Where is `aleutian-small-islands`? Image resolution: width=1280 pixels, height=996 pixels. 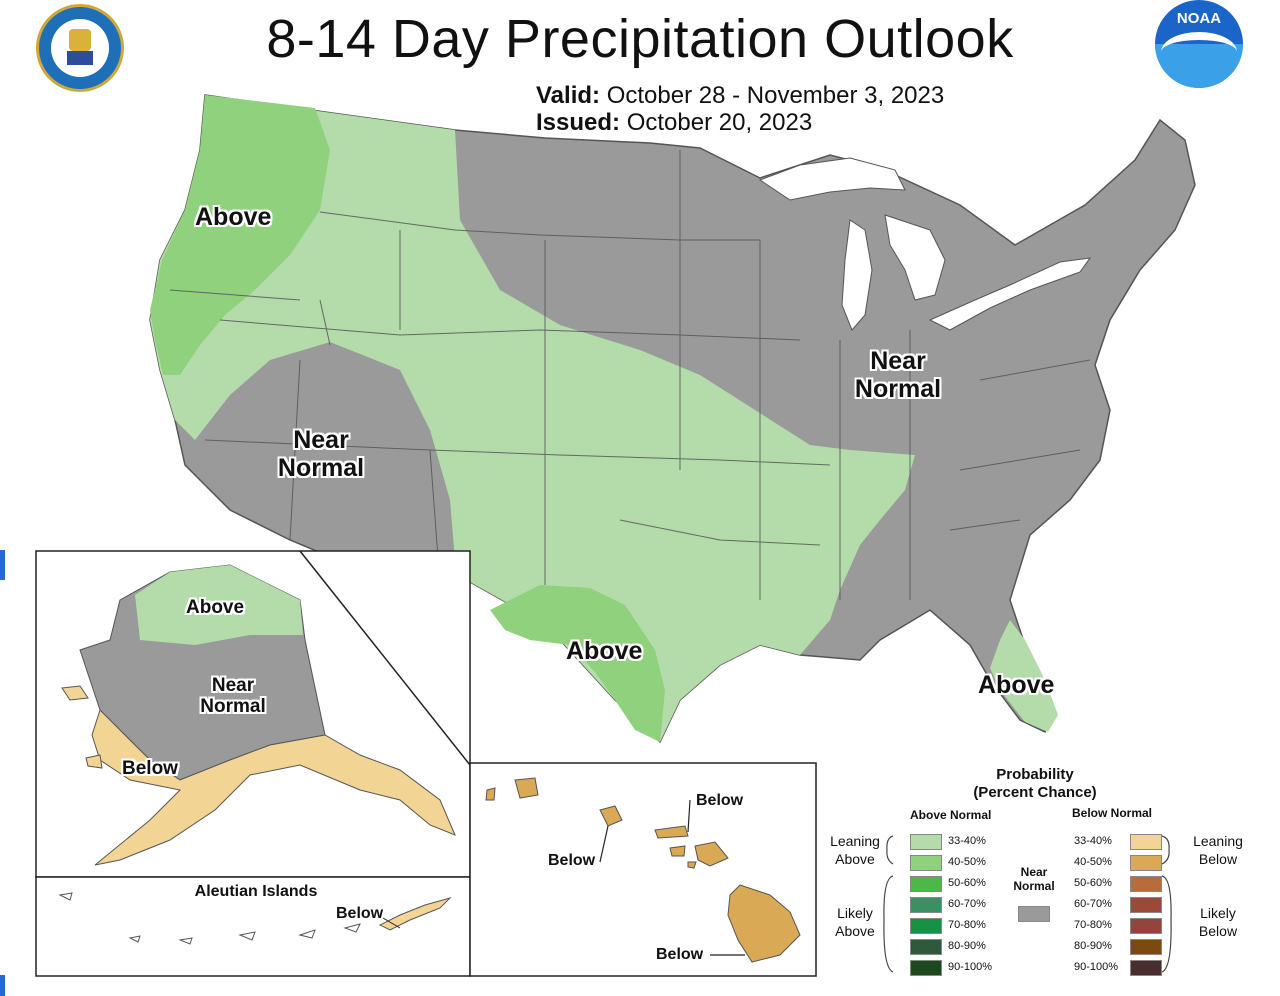 aleutian-small-islands is located at coordinates (209, 918).